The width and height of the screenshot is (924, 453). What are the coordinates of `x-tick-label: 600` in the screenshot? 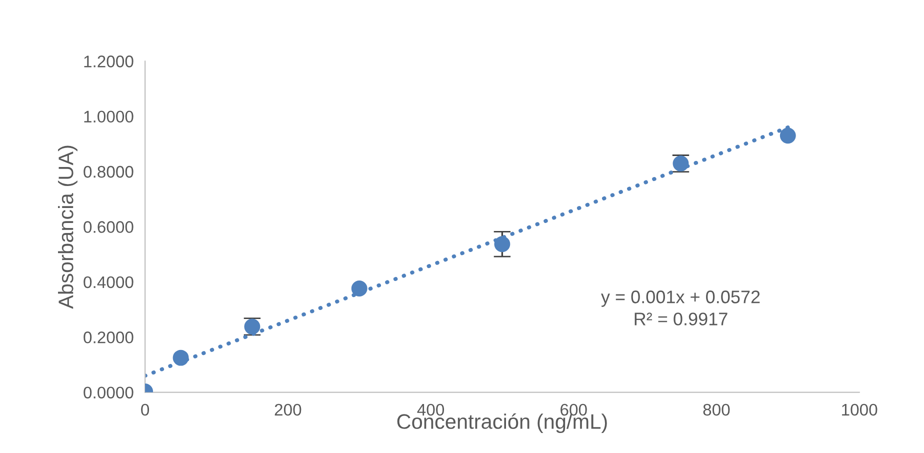 It's located at (573, 410).